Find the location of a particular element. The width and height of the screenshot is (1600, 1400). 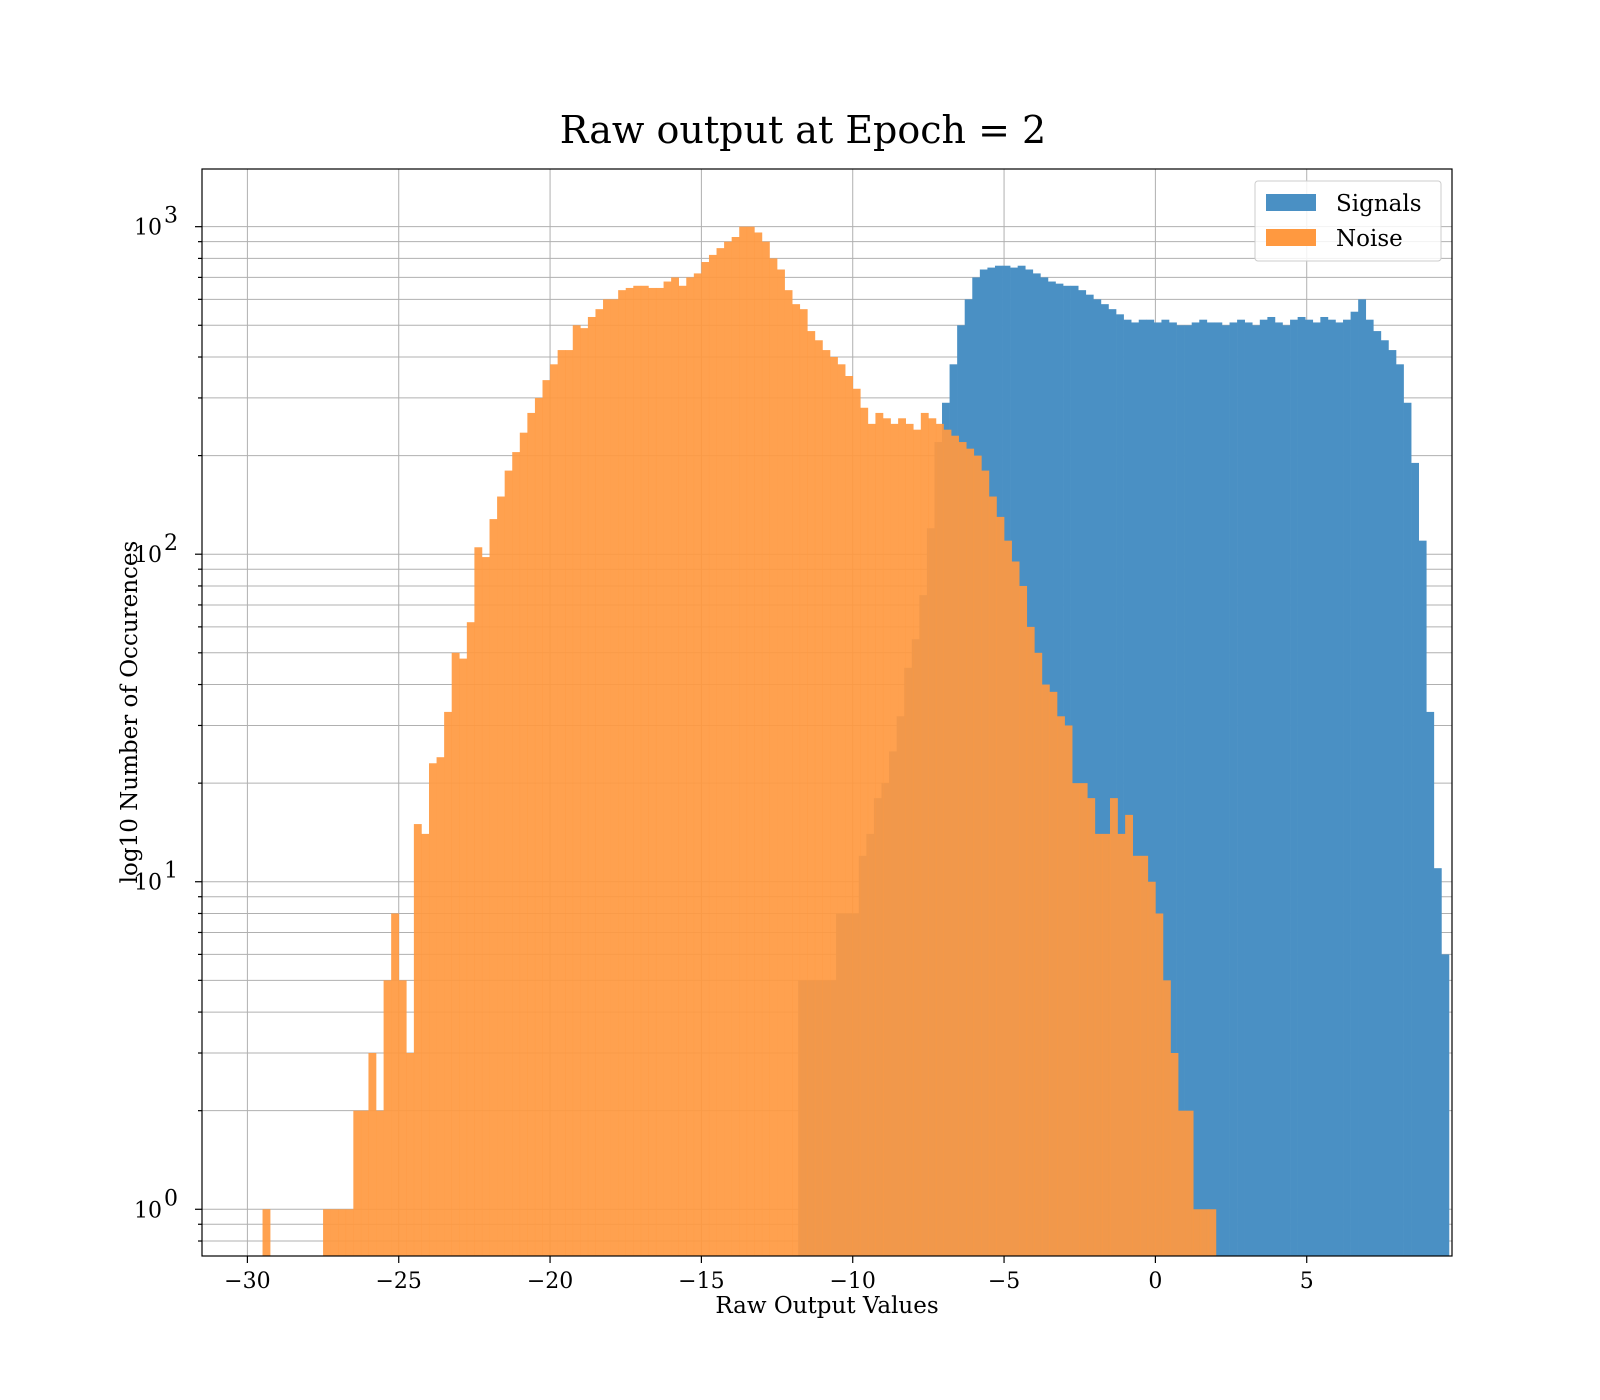

legend-swatch-signals is located at coordinates (1291, 202).